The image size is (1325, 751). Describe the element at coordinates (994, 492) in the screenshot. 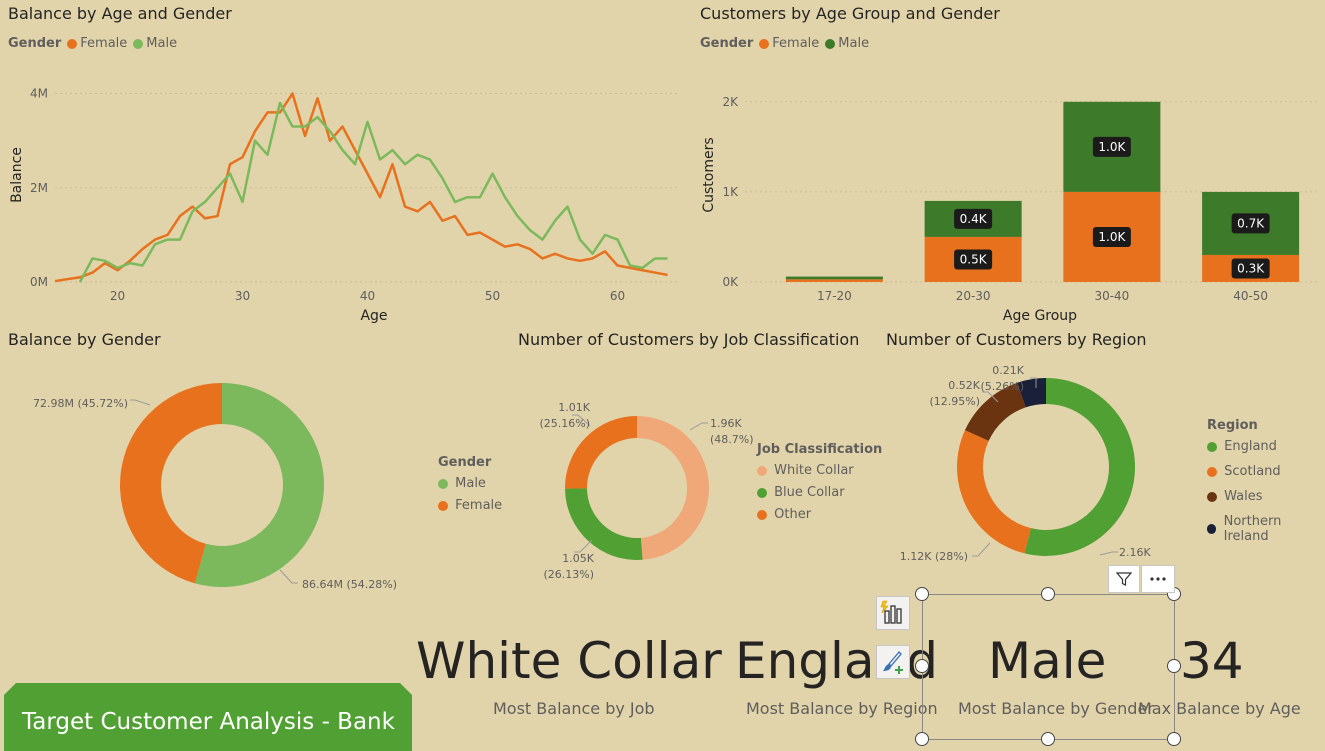

I see `slice-scotland` at that location.